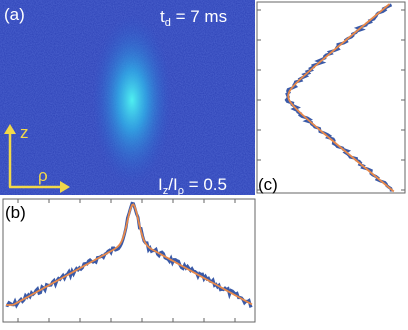 Image resolution: width=408 pixels, height=330 pixels. Describe the element at coordinates (166, 191) in the screenshot. I see `ratio-subscript: z` at that location.